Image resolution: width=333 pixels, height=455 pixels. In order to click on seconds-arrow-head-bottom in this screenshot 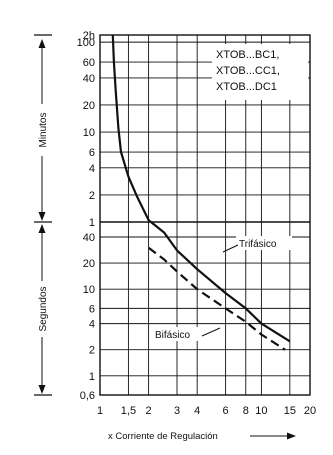, I will do `click(42, 389)`.